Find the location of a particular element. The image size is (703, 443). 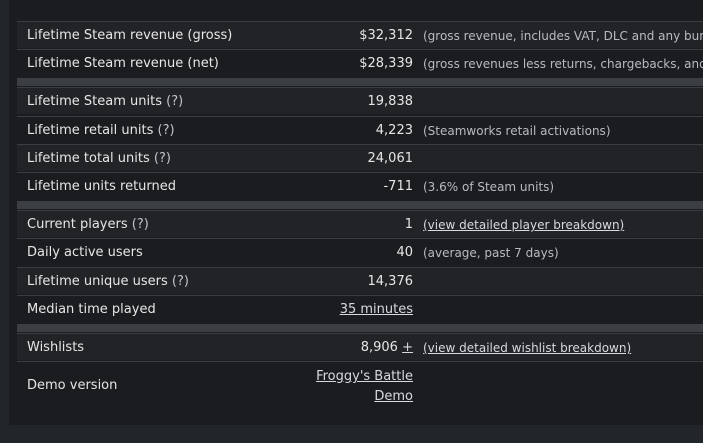

row-median-time: Median time played 35 minutes is located at coordinates (360, 308).